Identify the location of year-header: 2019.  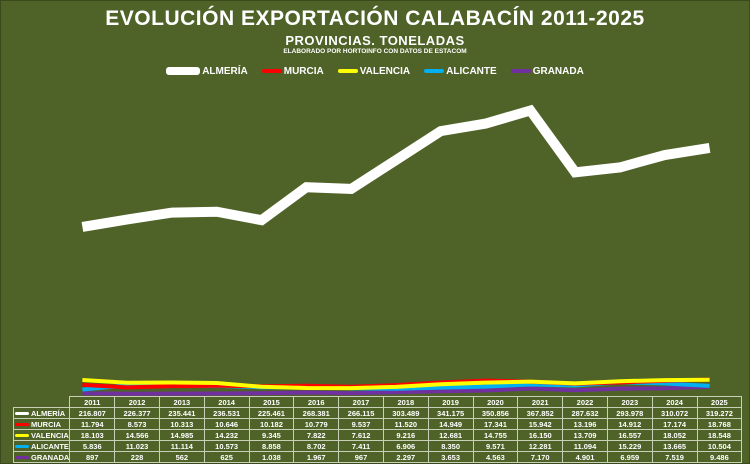
(450, 402).